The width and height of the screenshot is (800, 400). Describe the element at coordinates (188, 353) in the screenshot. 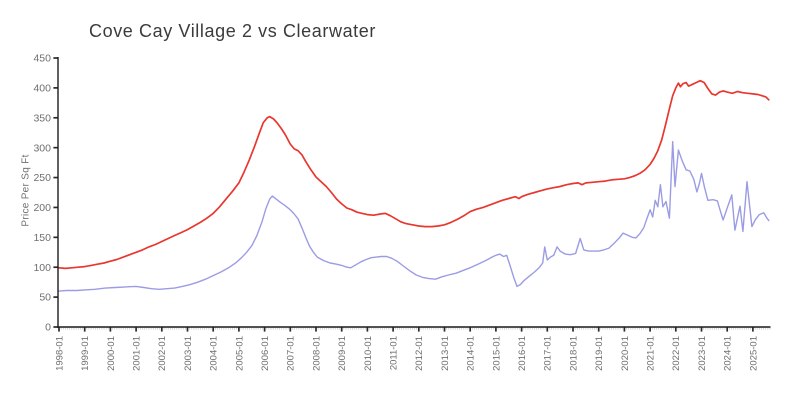

I see `x-tick-label: 2003-01` at that location.